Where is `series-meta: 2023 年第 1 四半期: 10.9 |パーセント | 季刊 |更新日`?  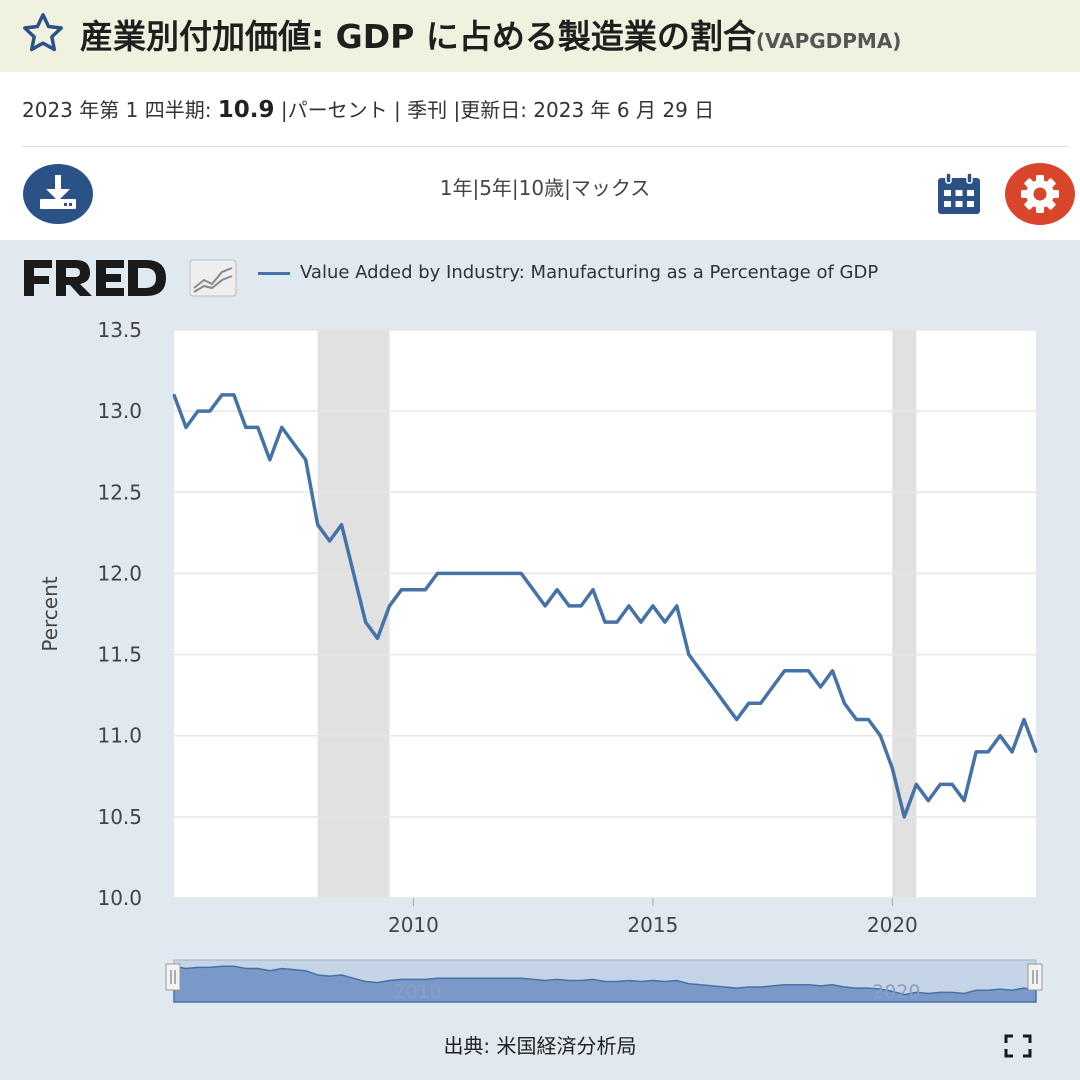
series-meta: 2023 年第 1 四半期: 10.9 |パーセント | 季刊 |更新日 is located at coordinates (368, 108).